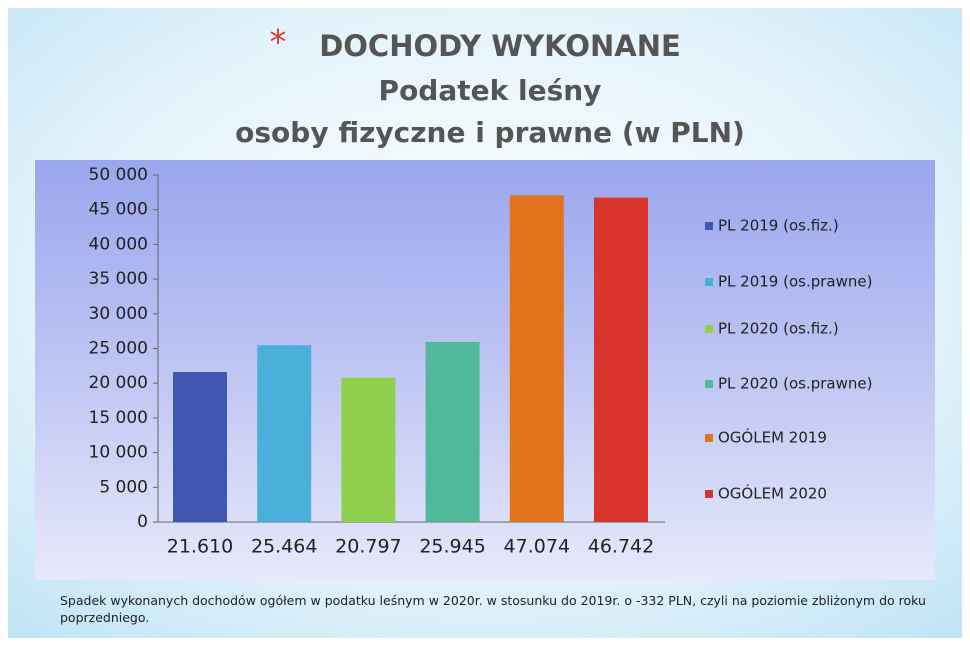 Image resolution: width=970 pixels, height=650 pixels. Describe the element at coordinates (452, 547) in the screenshot. I see `x-tick-label: 25.945` at that location.